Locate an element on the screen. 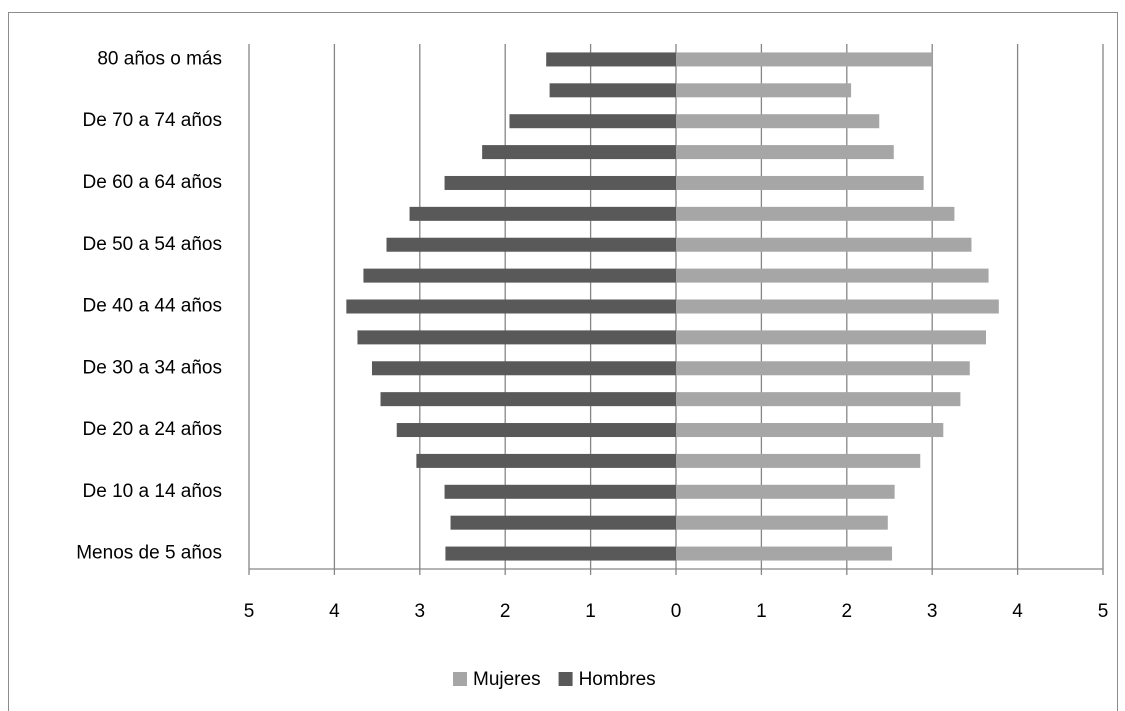 The height and width of the screenshot is (711, 1125). y-tick-label: De 60 a 64 años is located at coordinates (152, 182).